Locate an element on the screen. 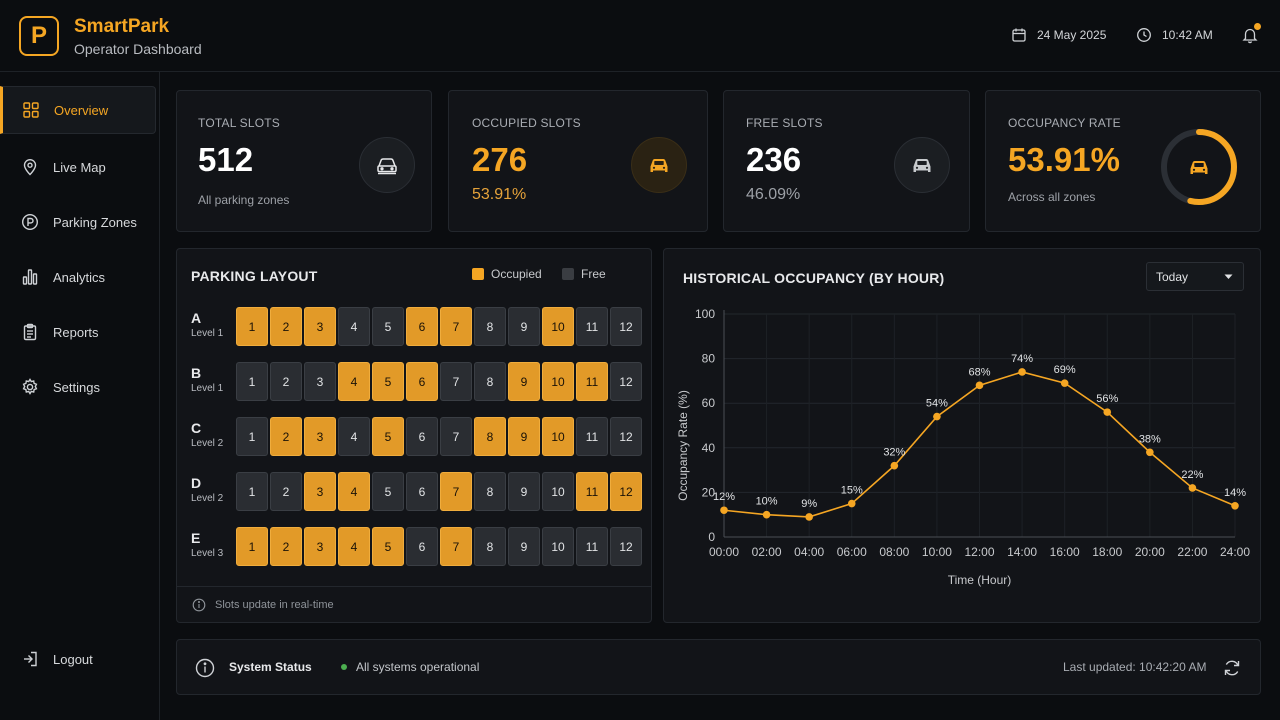 The image size is (1280, 720). sidebar-item-label: Live Map is located at coordinates (79, 167).